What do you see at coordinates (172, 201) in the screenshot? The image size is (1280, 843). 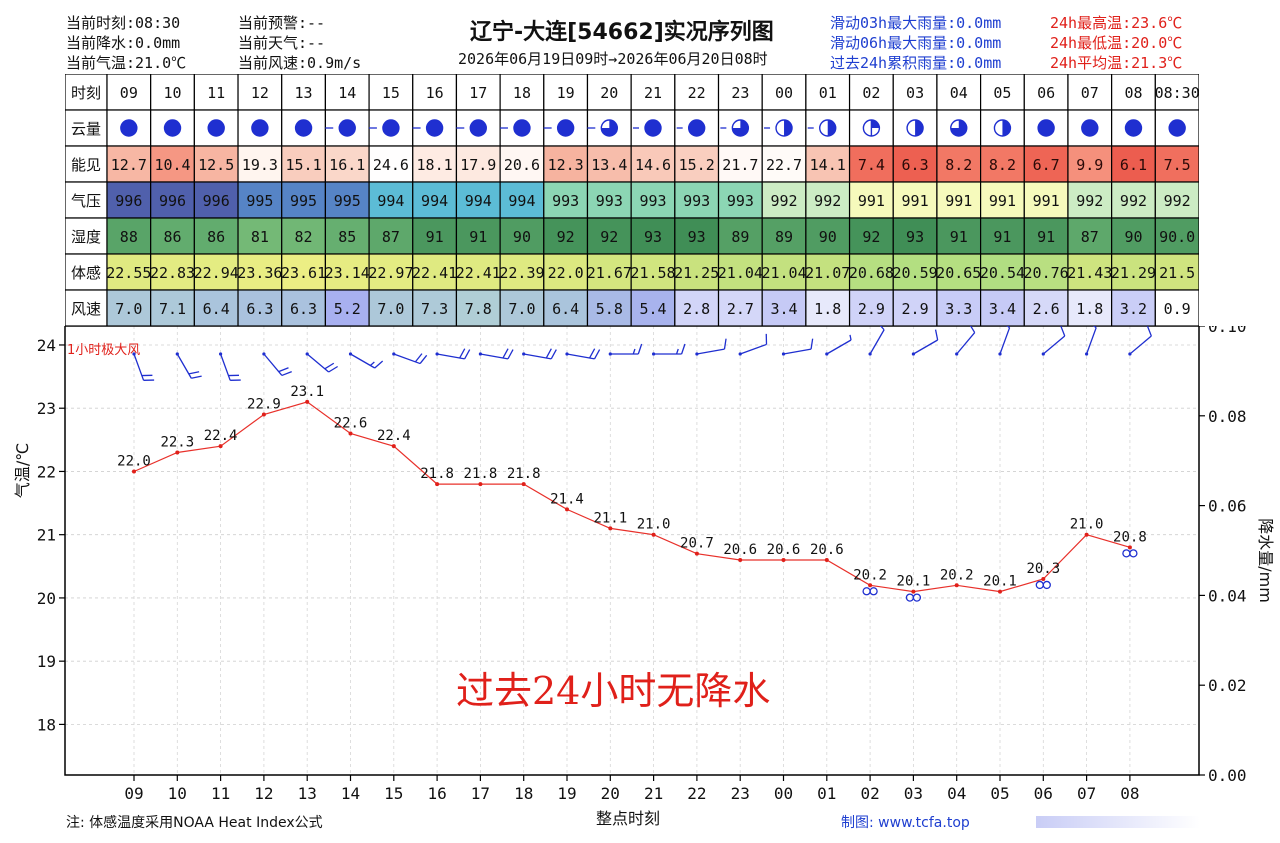 I see `svg-text: 996` at bounding box center [172, 201].